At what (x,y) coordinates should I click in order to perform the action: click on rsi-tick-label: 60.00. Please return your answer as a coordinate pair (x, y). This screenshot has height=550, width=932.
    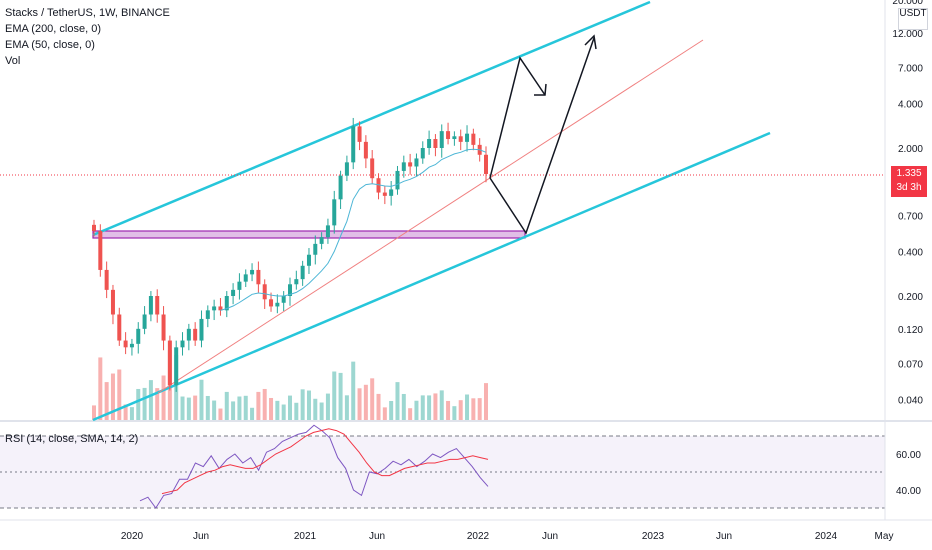
    Looking at the image, I should click on (908, 455).